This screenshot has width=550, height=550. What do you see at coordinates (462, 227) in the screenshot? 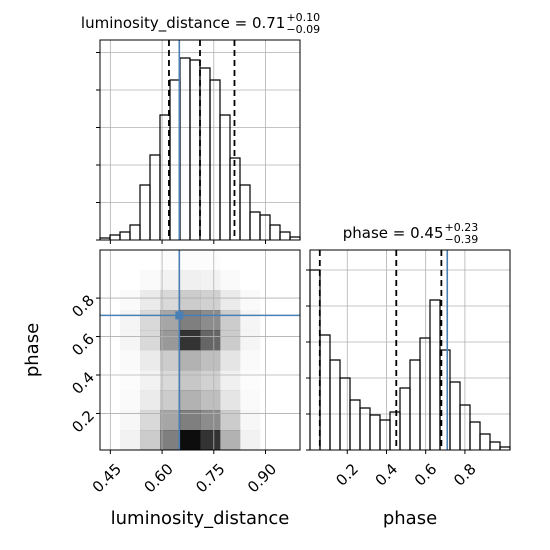
I see `title-upper: +0.23` at bounding box center [462, 227].